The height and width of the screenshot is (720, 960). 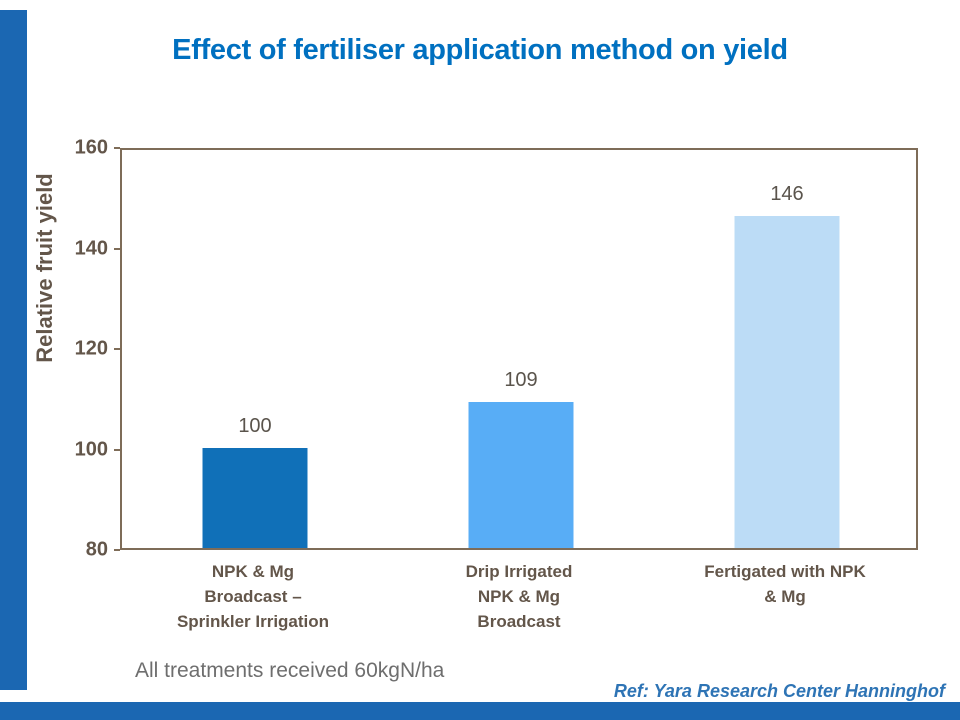 What do you see at coordinates (91, 449) in the screenshot?
I see `y-tick-label: 100` at bounding box center [91, 449].